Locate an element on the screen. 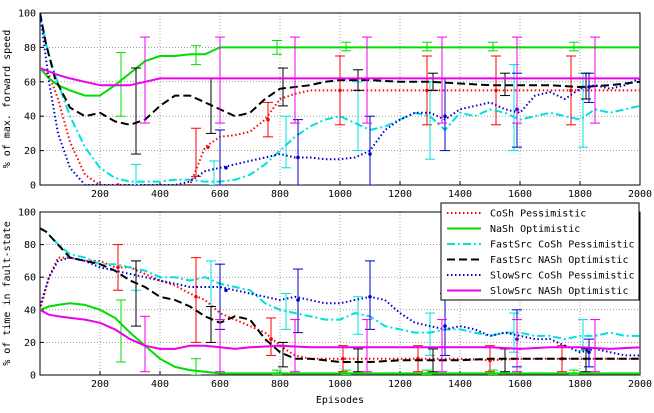  legend-label: FastSrc CoSh Pessimistic is located at coordinates (562, 245).